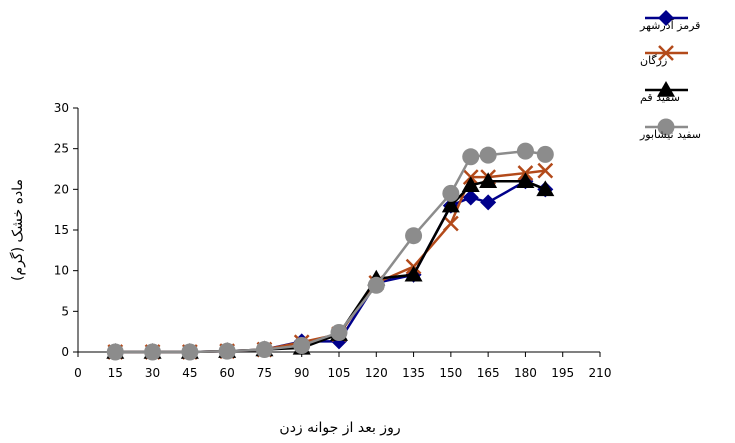  What do you see at coordinates (61, 189) in the screenshot?
I see `y-tick-label: 20` at bounding box center [61, 189].